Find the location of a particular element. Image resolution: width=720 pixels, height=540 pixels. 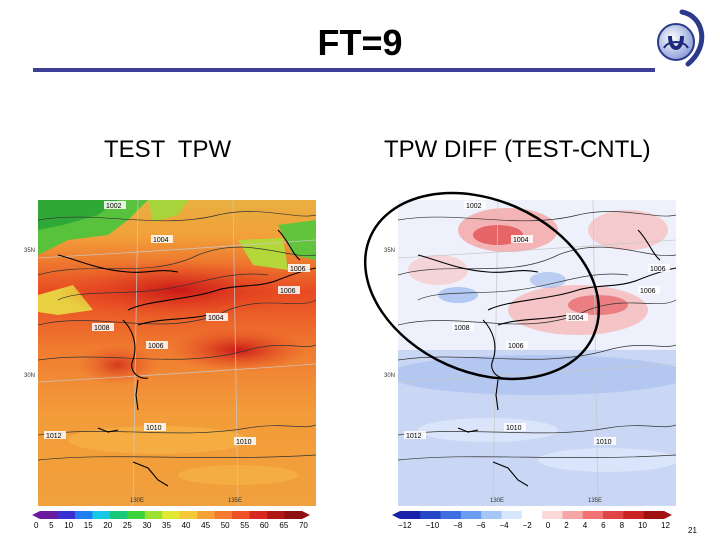

page-number: 21 is located at coordinates (692, 530).